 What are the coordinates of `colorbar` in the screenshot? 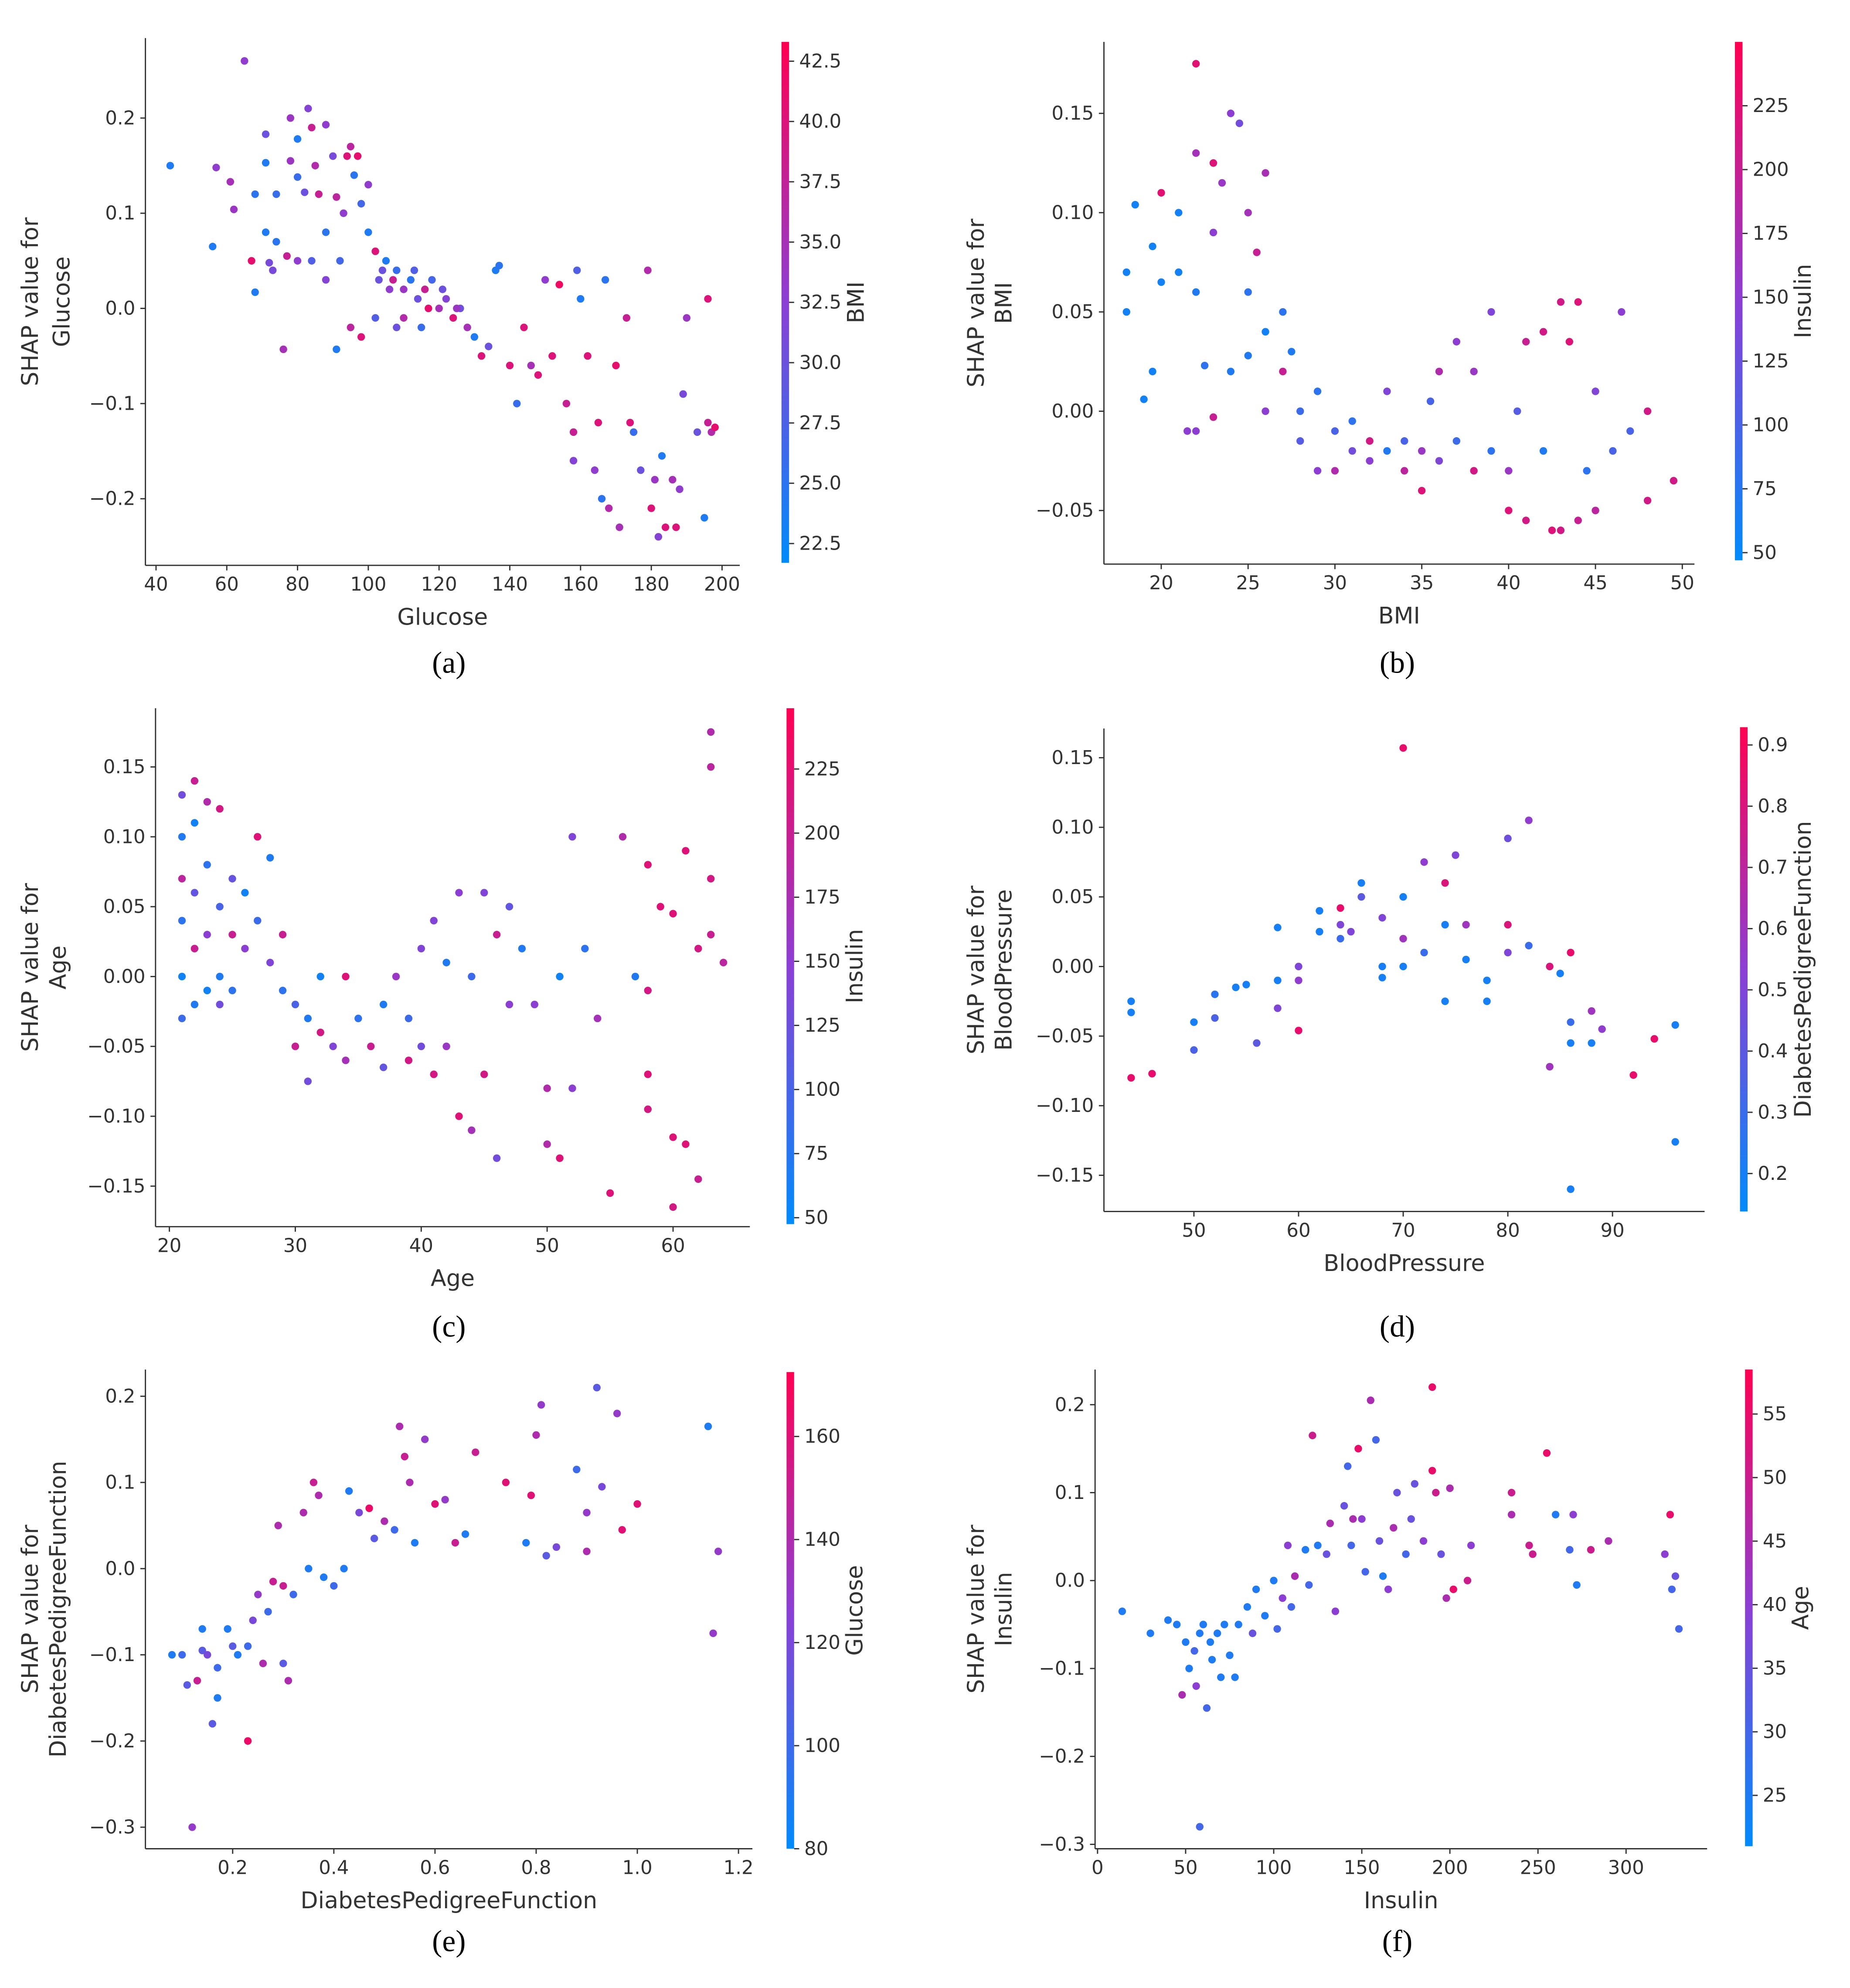 It's located at (1749, 1608).